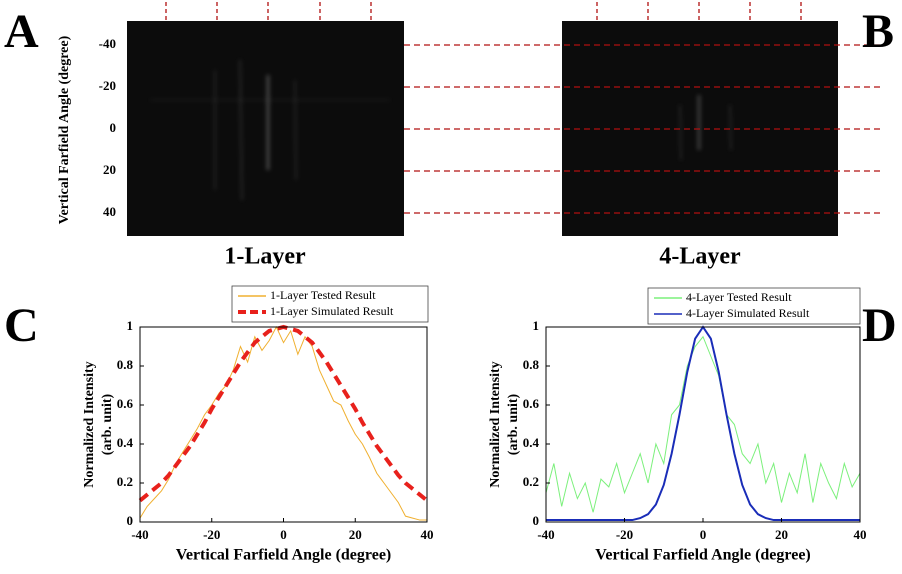  Describe the element at coordinates (21, 31) in the screenshot. I see `panel-letter: A` at that location.